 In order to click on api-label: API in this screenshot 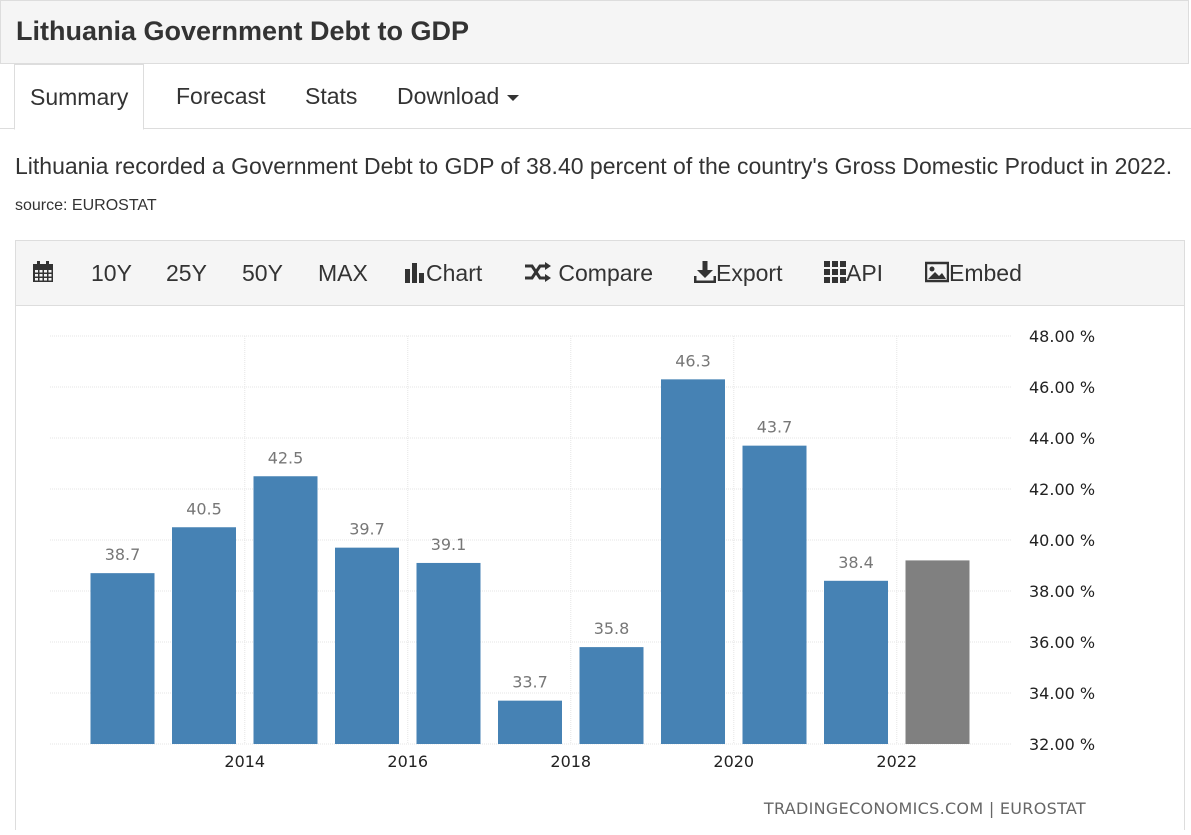, I will do `click(865, 273)`.